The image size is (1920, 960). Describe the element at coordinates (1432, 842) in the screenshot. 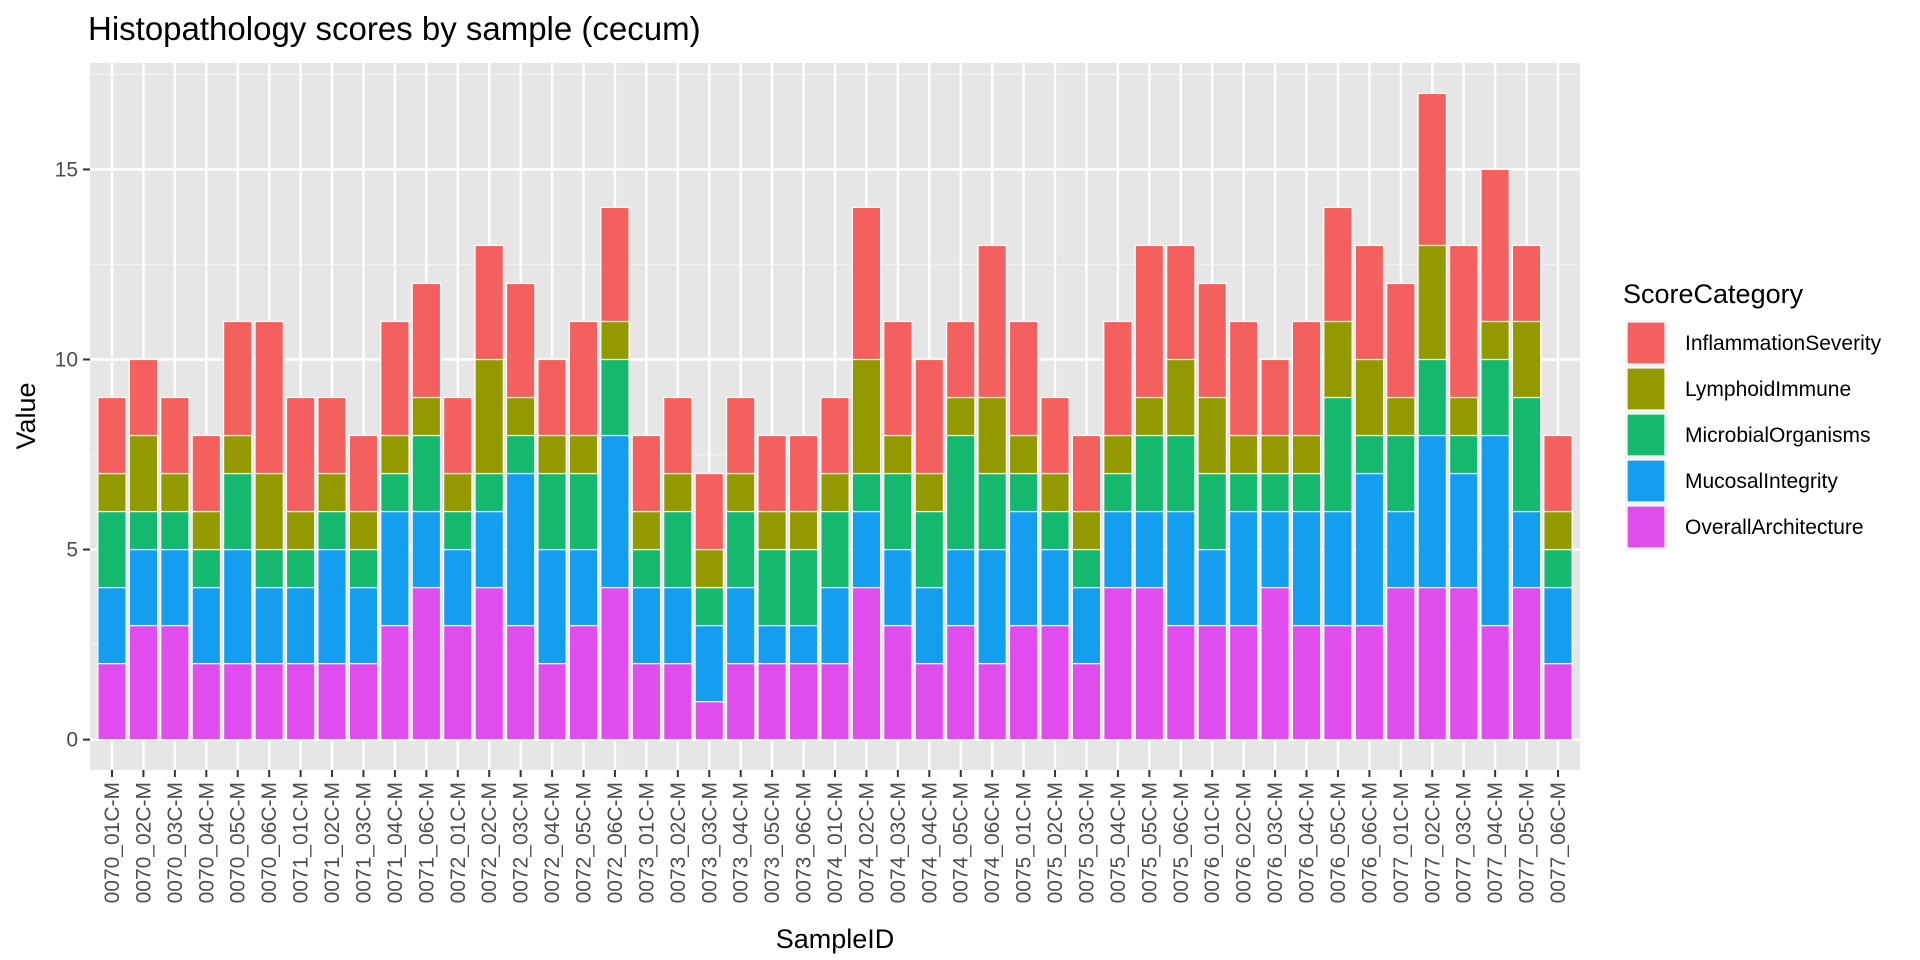

I see `x-tick-label: 0077_02C-M` at that location.